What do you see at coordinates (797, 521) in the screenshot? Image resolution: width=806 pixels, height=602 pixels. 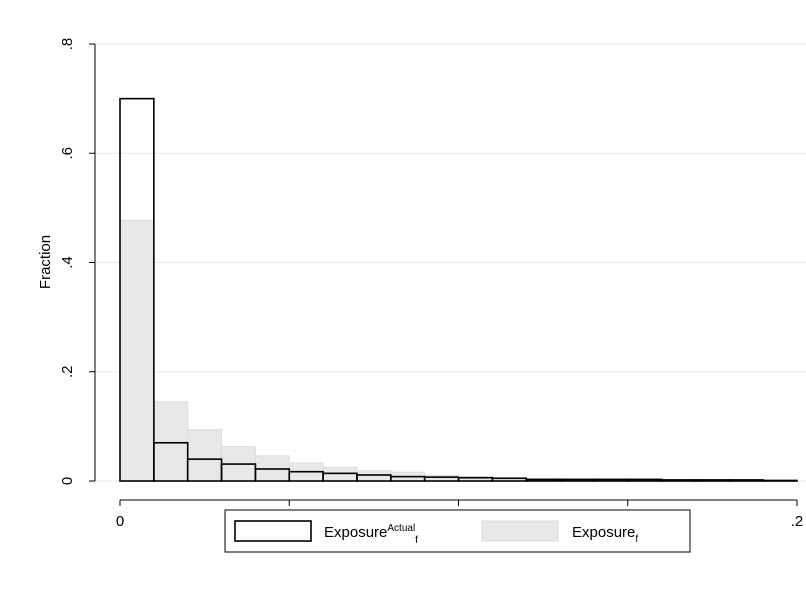 I see `x-tick-label: .2` at bounding box center [797, 521].